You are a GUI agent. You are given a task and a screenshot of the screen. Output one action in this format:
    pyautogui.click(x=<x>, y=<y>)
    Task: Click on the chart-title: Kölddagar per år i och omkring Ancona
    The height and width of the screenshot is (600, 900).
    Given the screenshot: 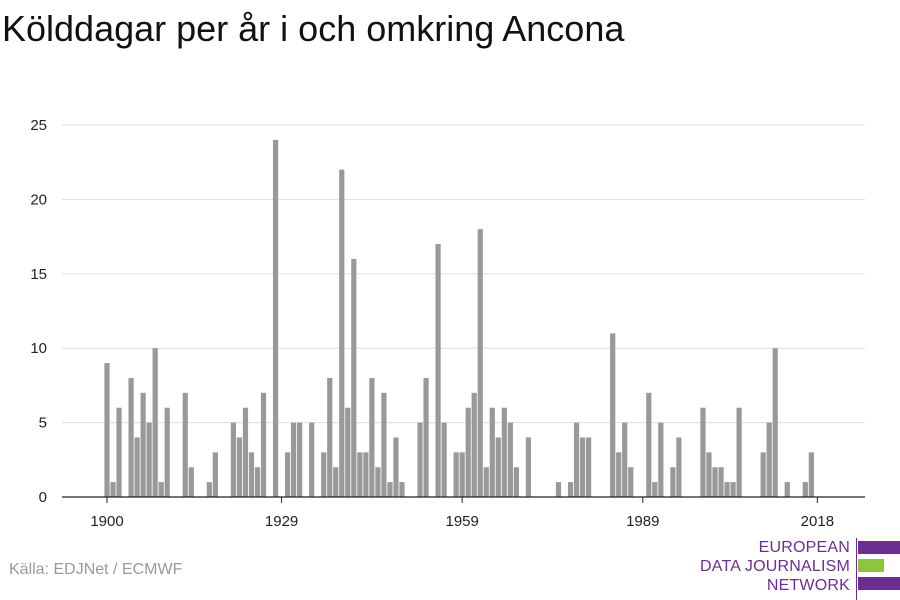 What is the action you would take?
    pyautogui.click(x=313, y=28)
    